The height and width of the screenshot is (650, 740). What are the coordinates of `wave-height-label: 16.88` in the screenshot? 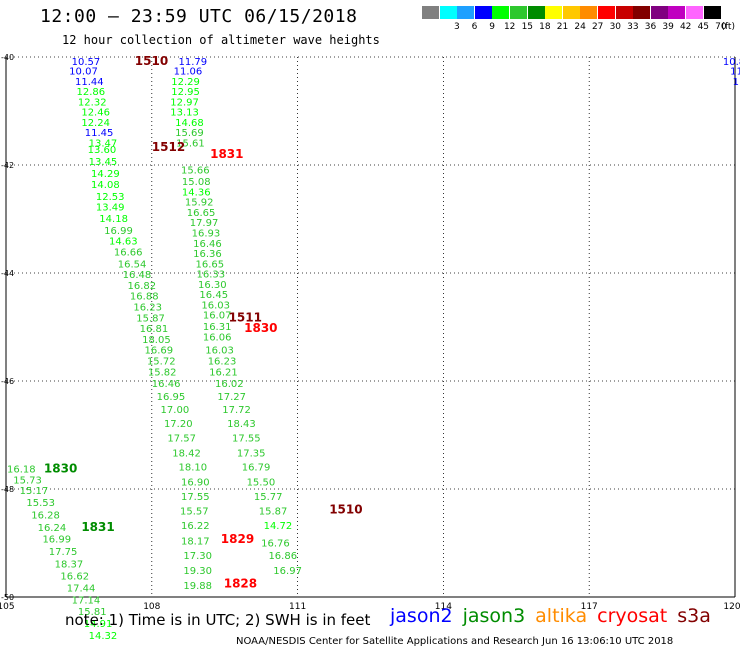 It's located at (144, 297).